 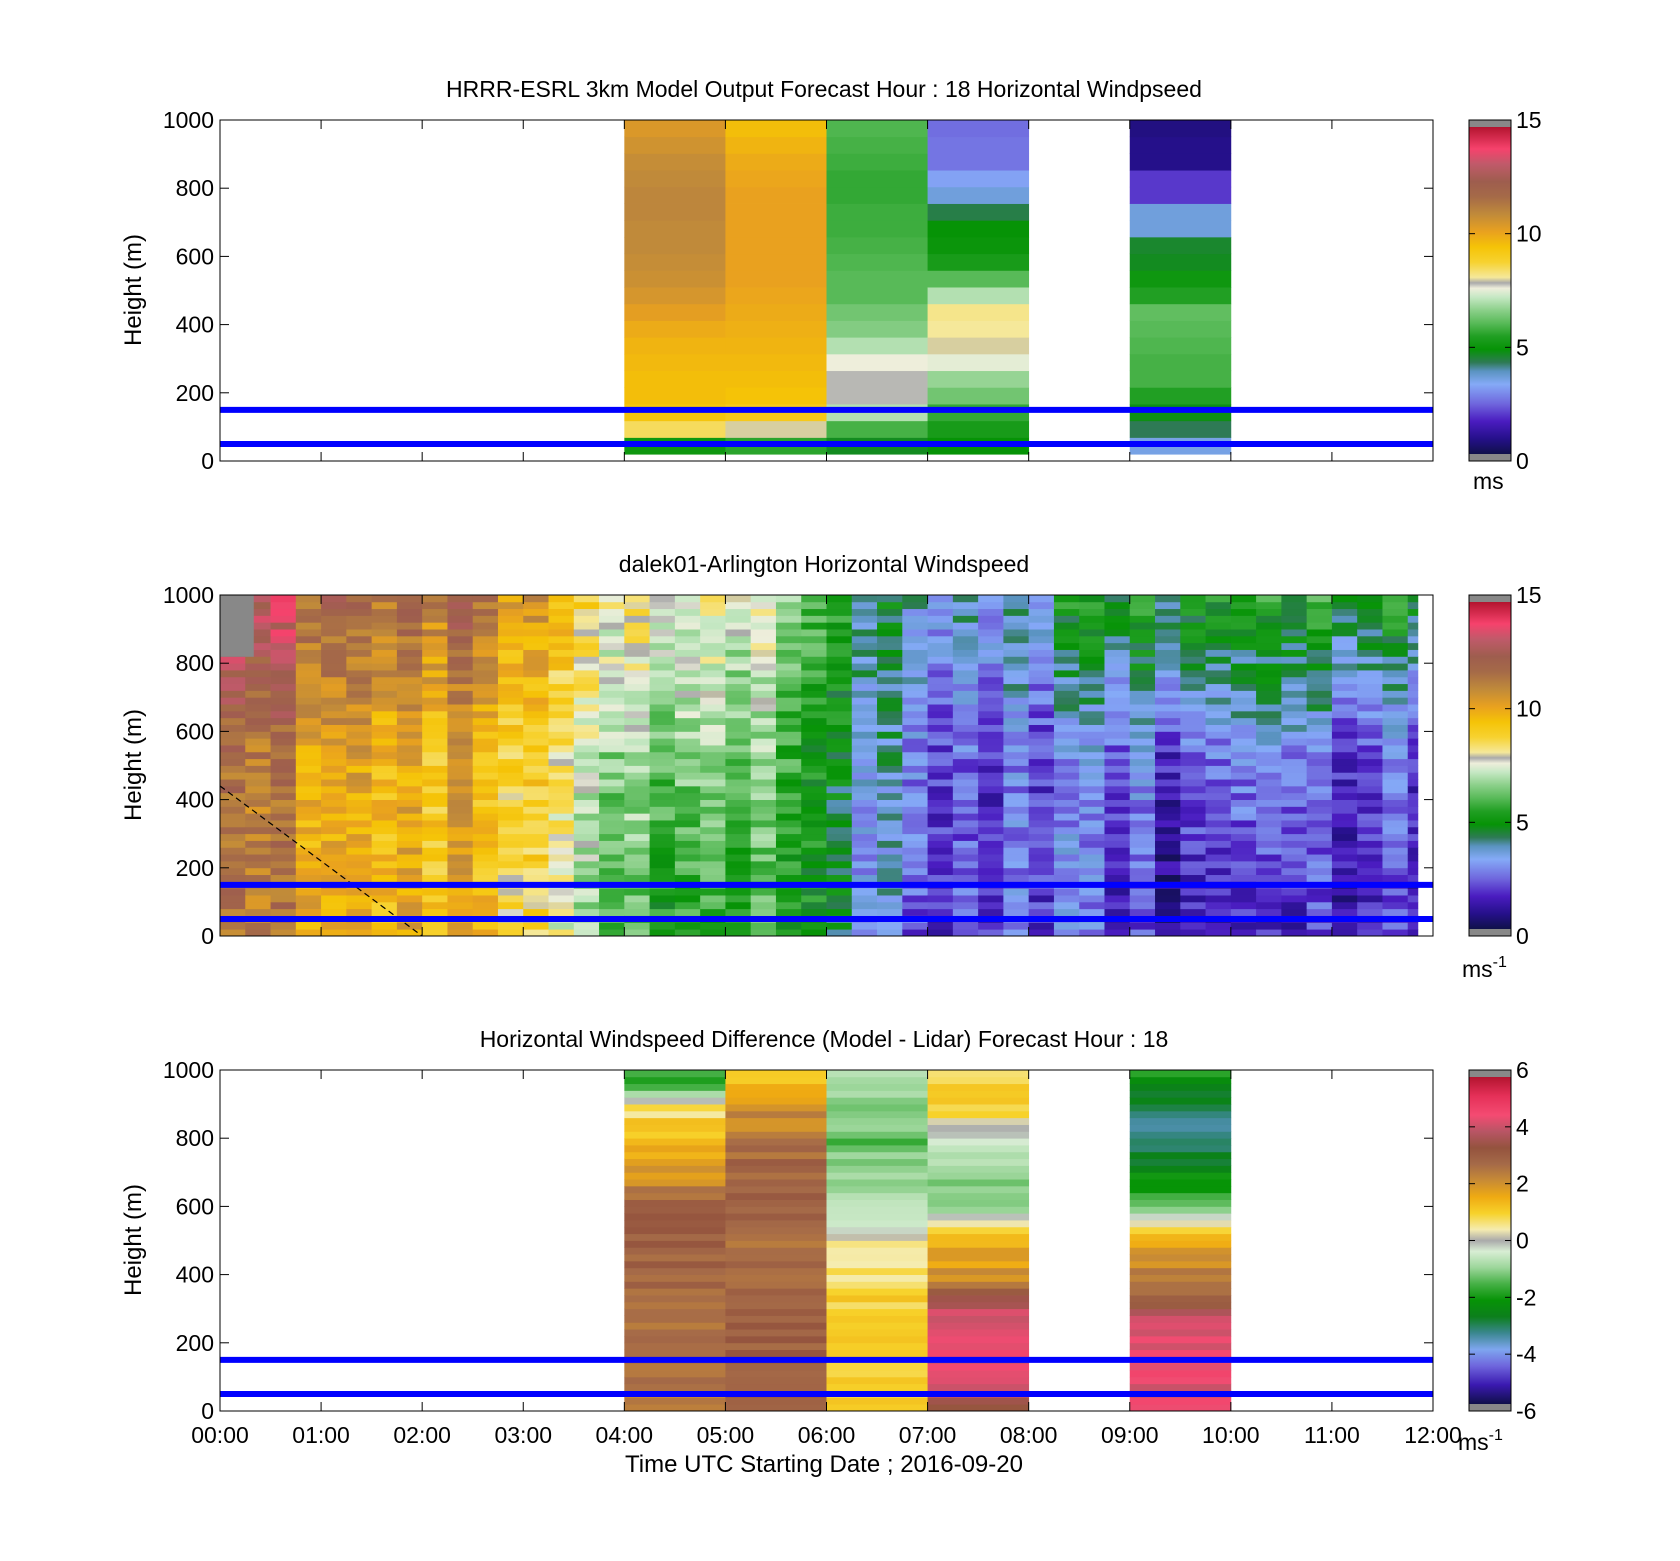 I want to click on heatmap-cell-1984, so click(x=1218, y=701).